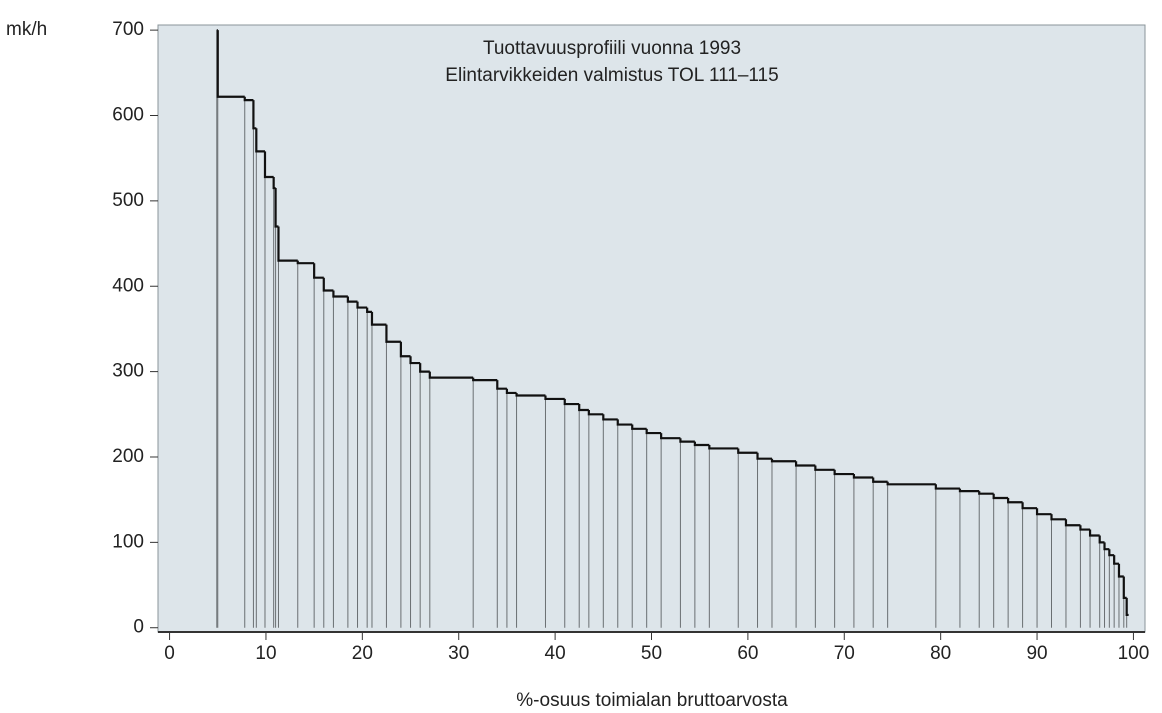  I want to click on x-tick-label: 90, so click(1036, 653).